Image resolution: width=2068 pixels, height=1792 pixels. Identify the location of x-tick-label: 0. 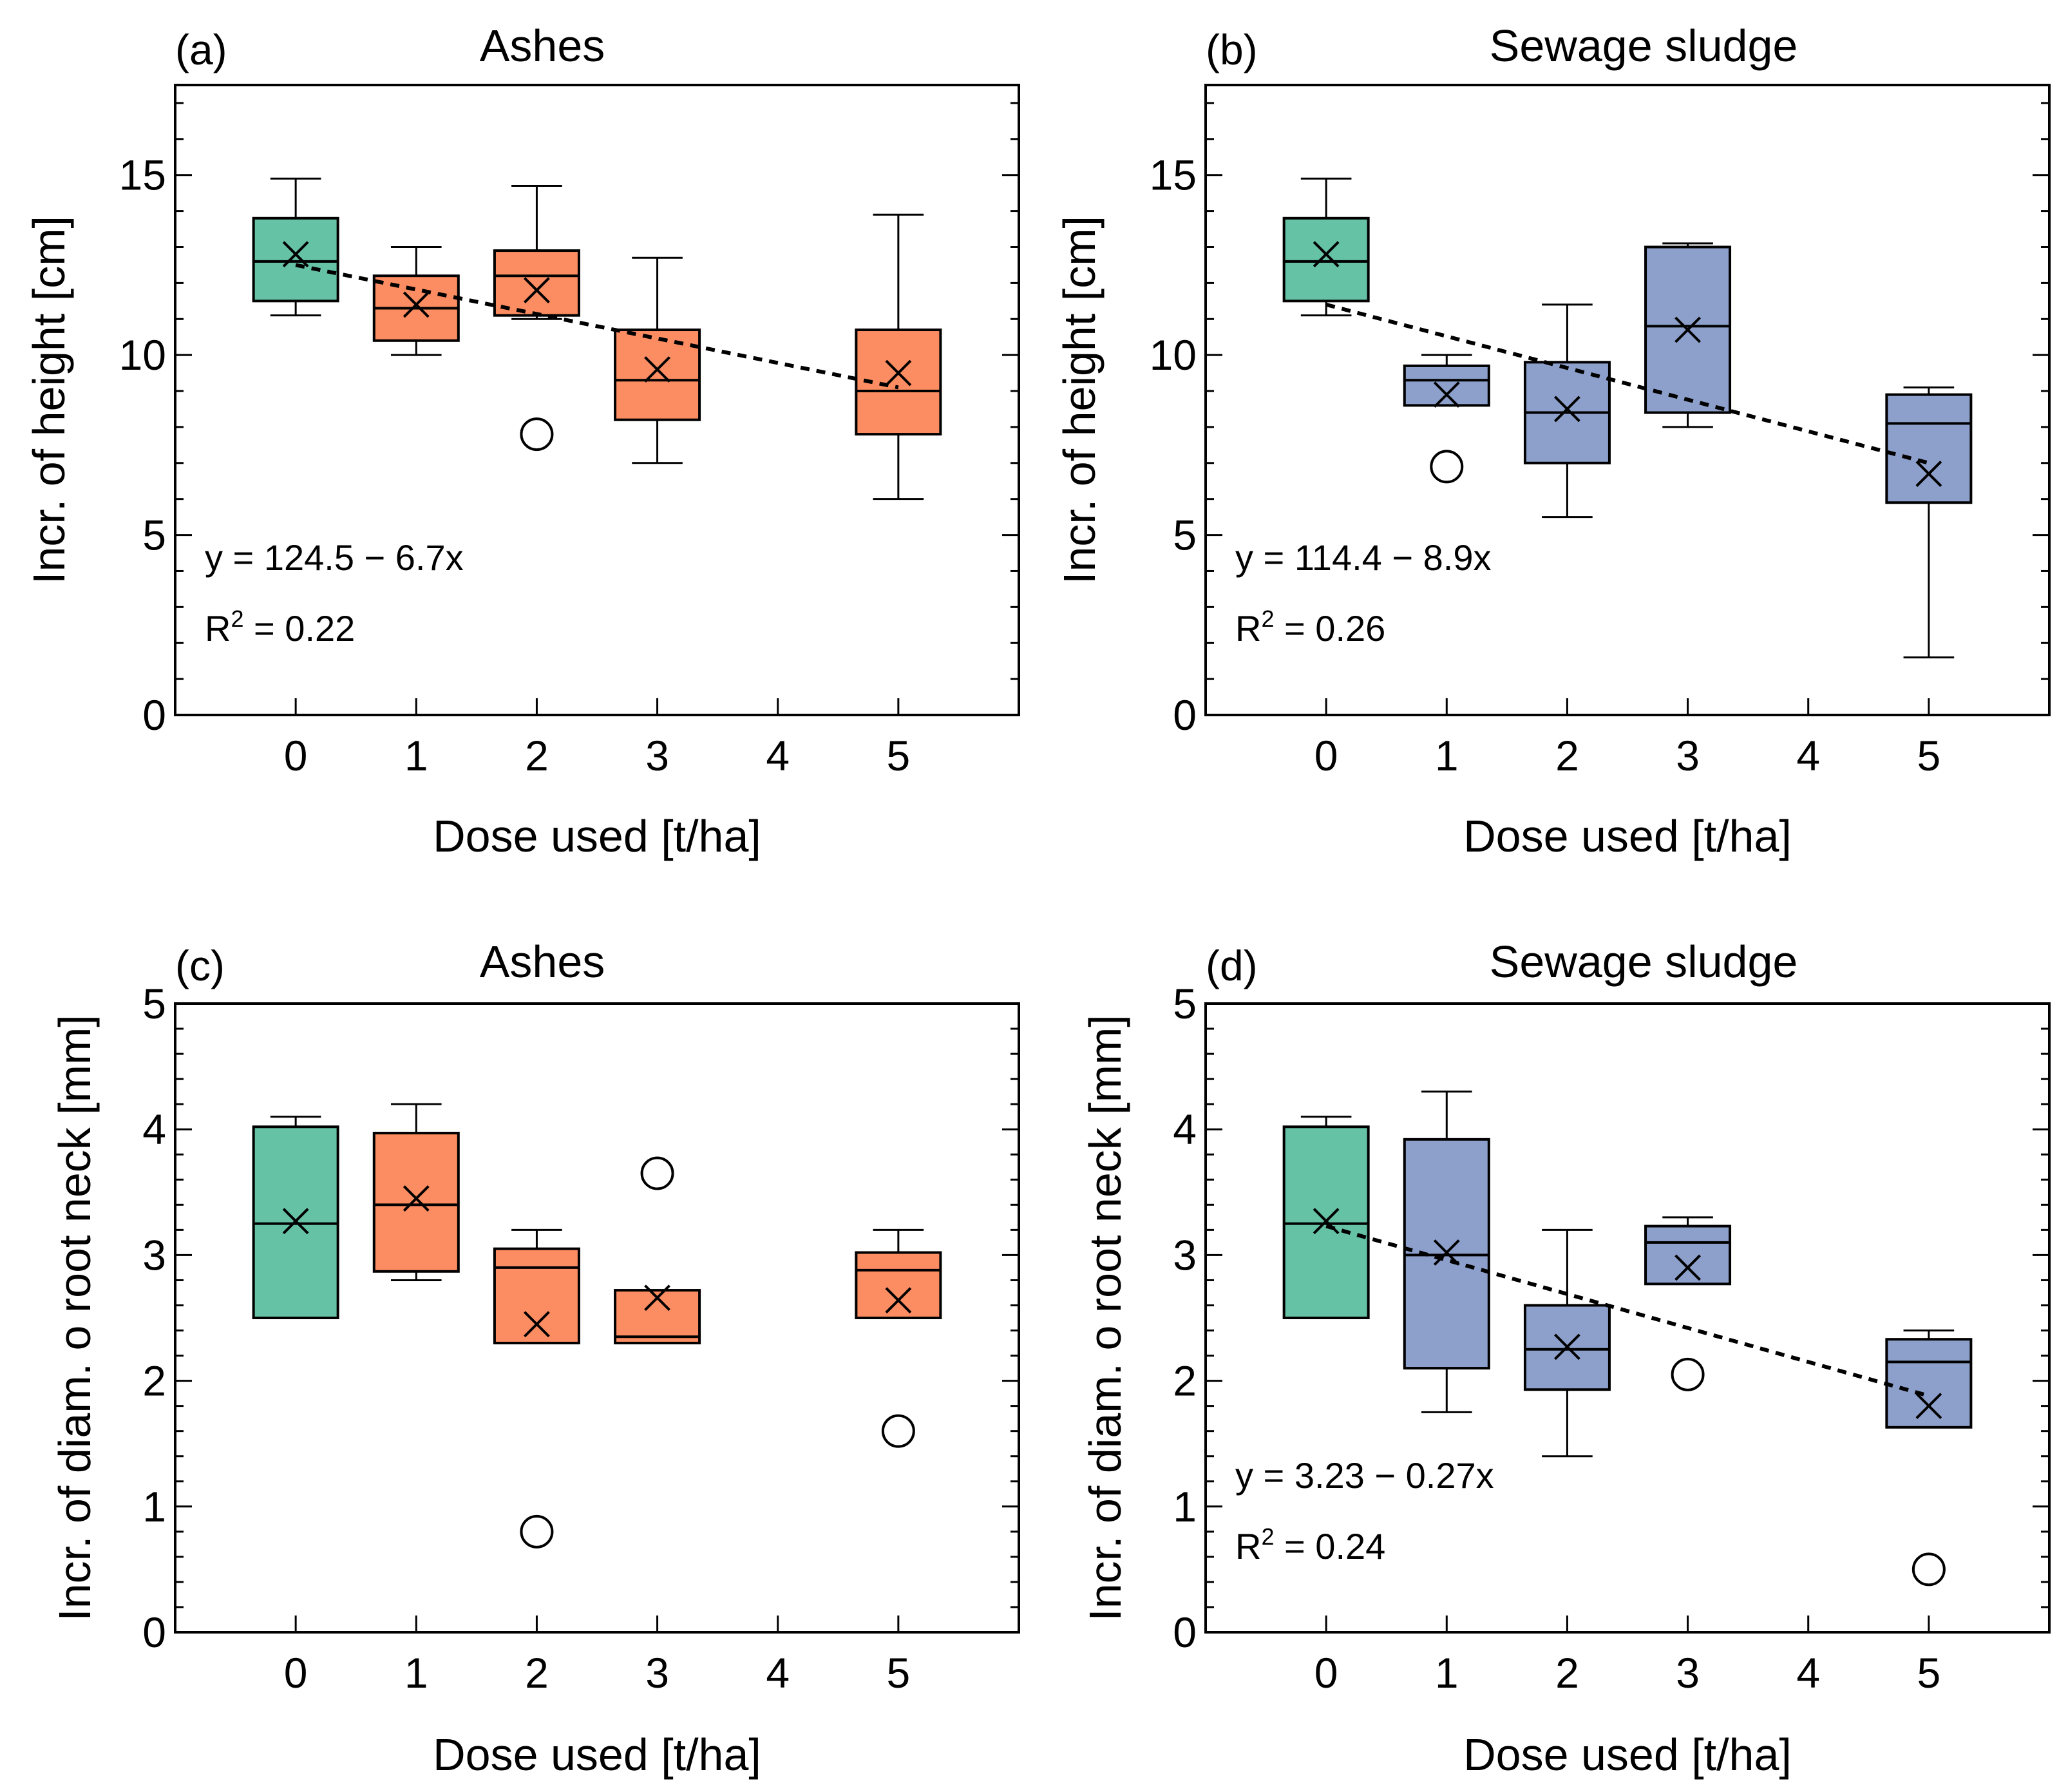
(296, 756).